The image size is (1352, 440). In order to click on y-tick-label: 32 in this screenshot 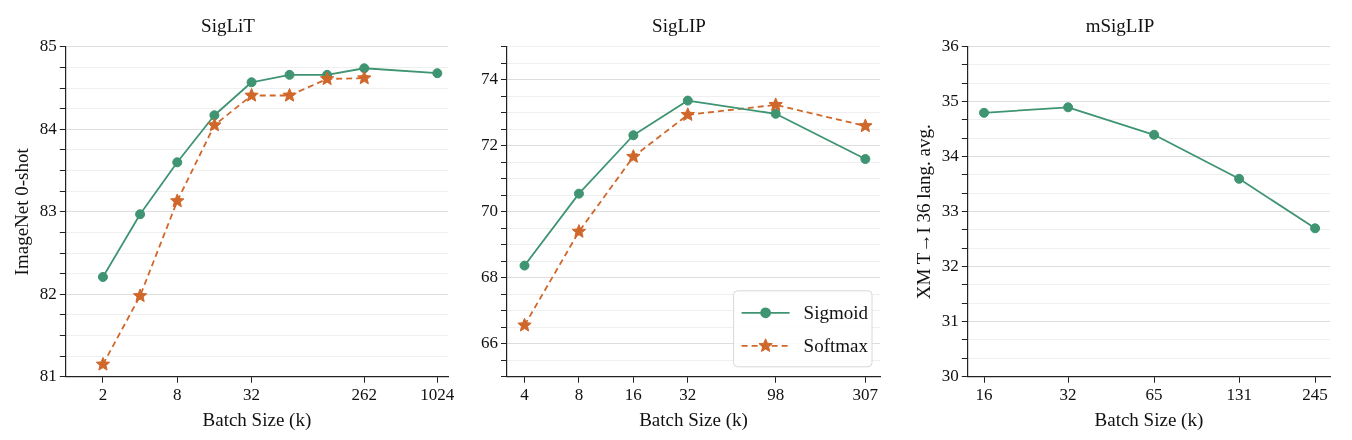, I will do `click(950, 266)`.